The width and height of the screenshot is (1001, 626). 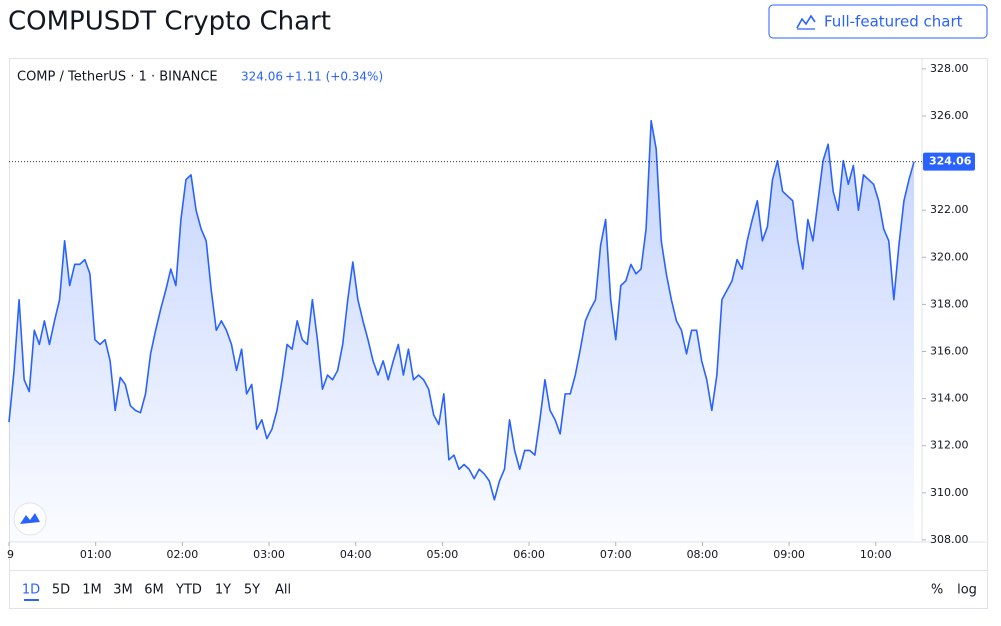 What do you see at coordinates (96, 554) in the screenshot?
I see `x-tick-label: 01:00` at bounding box center [96, 554].